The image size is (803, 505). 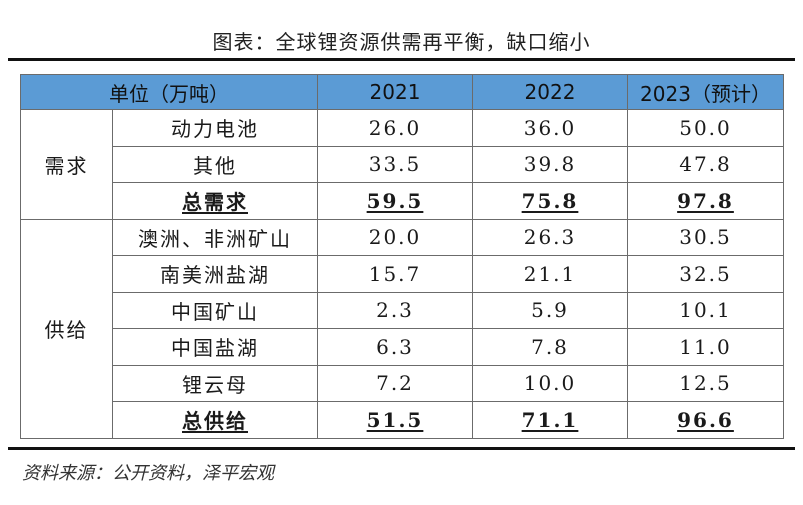 I want to click on table-row: 中国盐湖 6.3 7.8 11.0, so click(x=402, y=347).